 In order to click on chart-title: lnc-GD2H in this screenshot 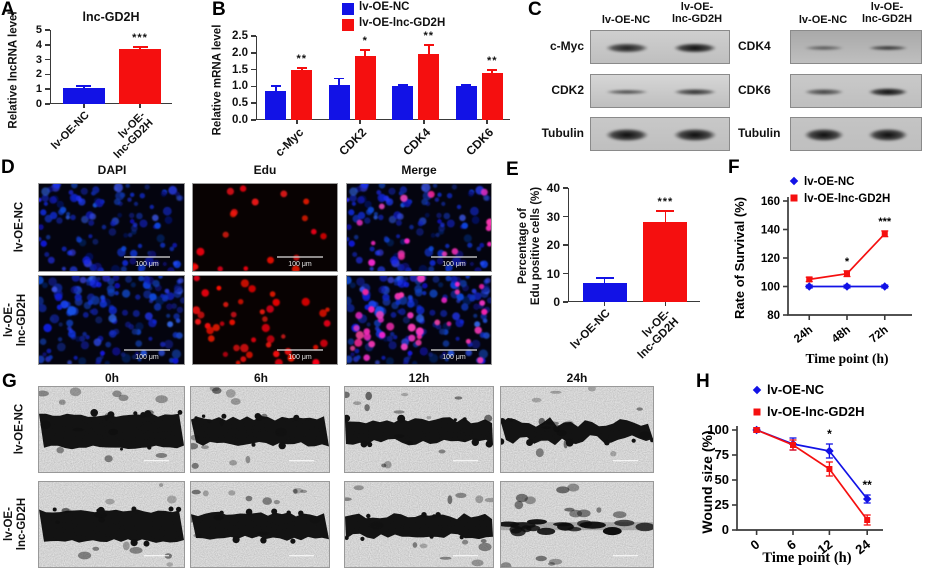, I will do `click(111, 17)`.